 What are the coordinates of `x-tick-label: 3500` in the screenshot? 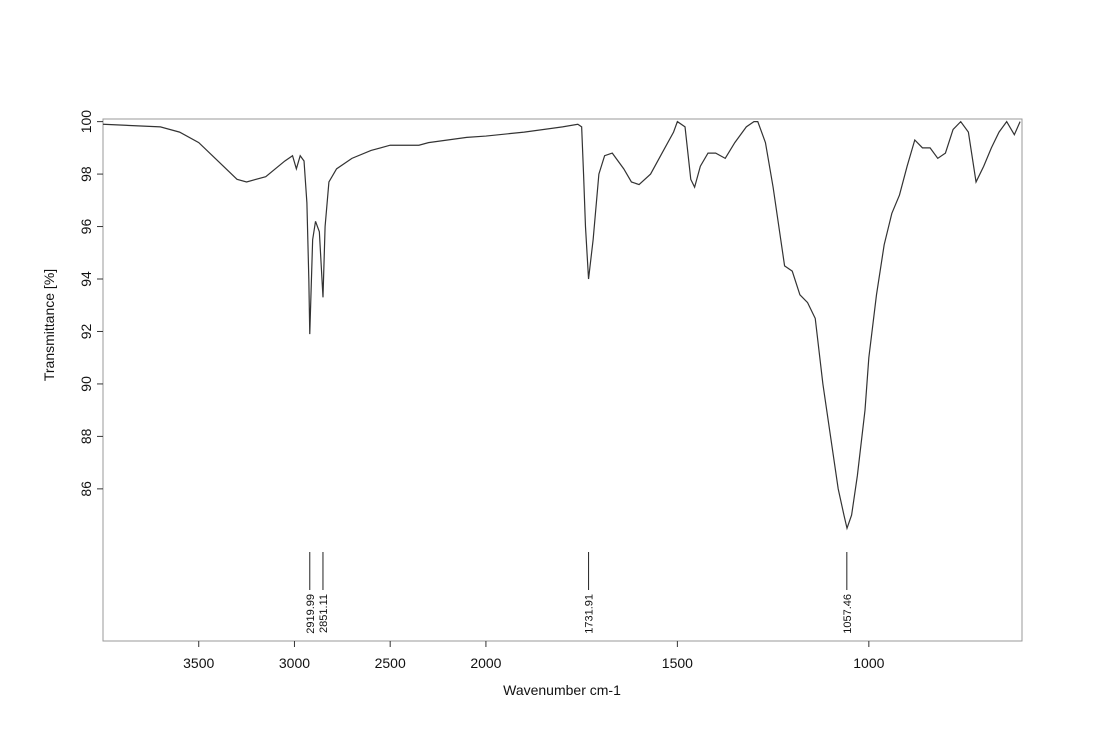 It's located at (198, 663).